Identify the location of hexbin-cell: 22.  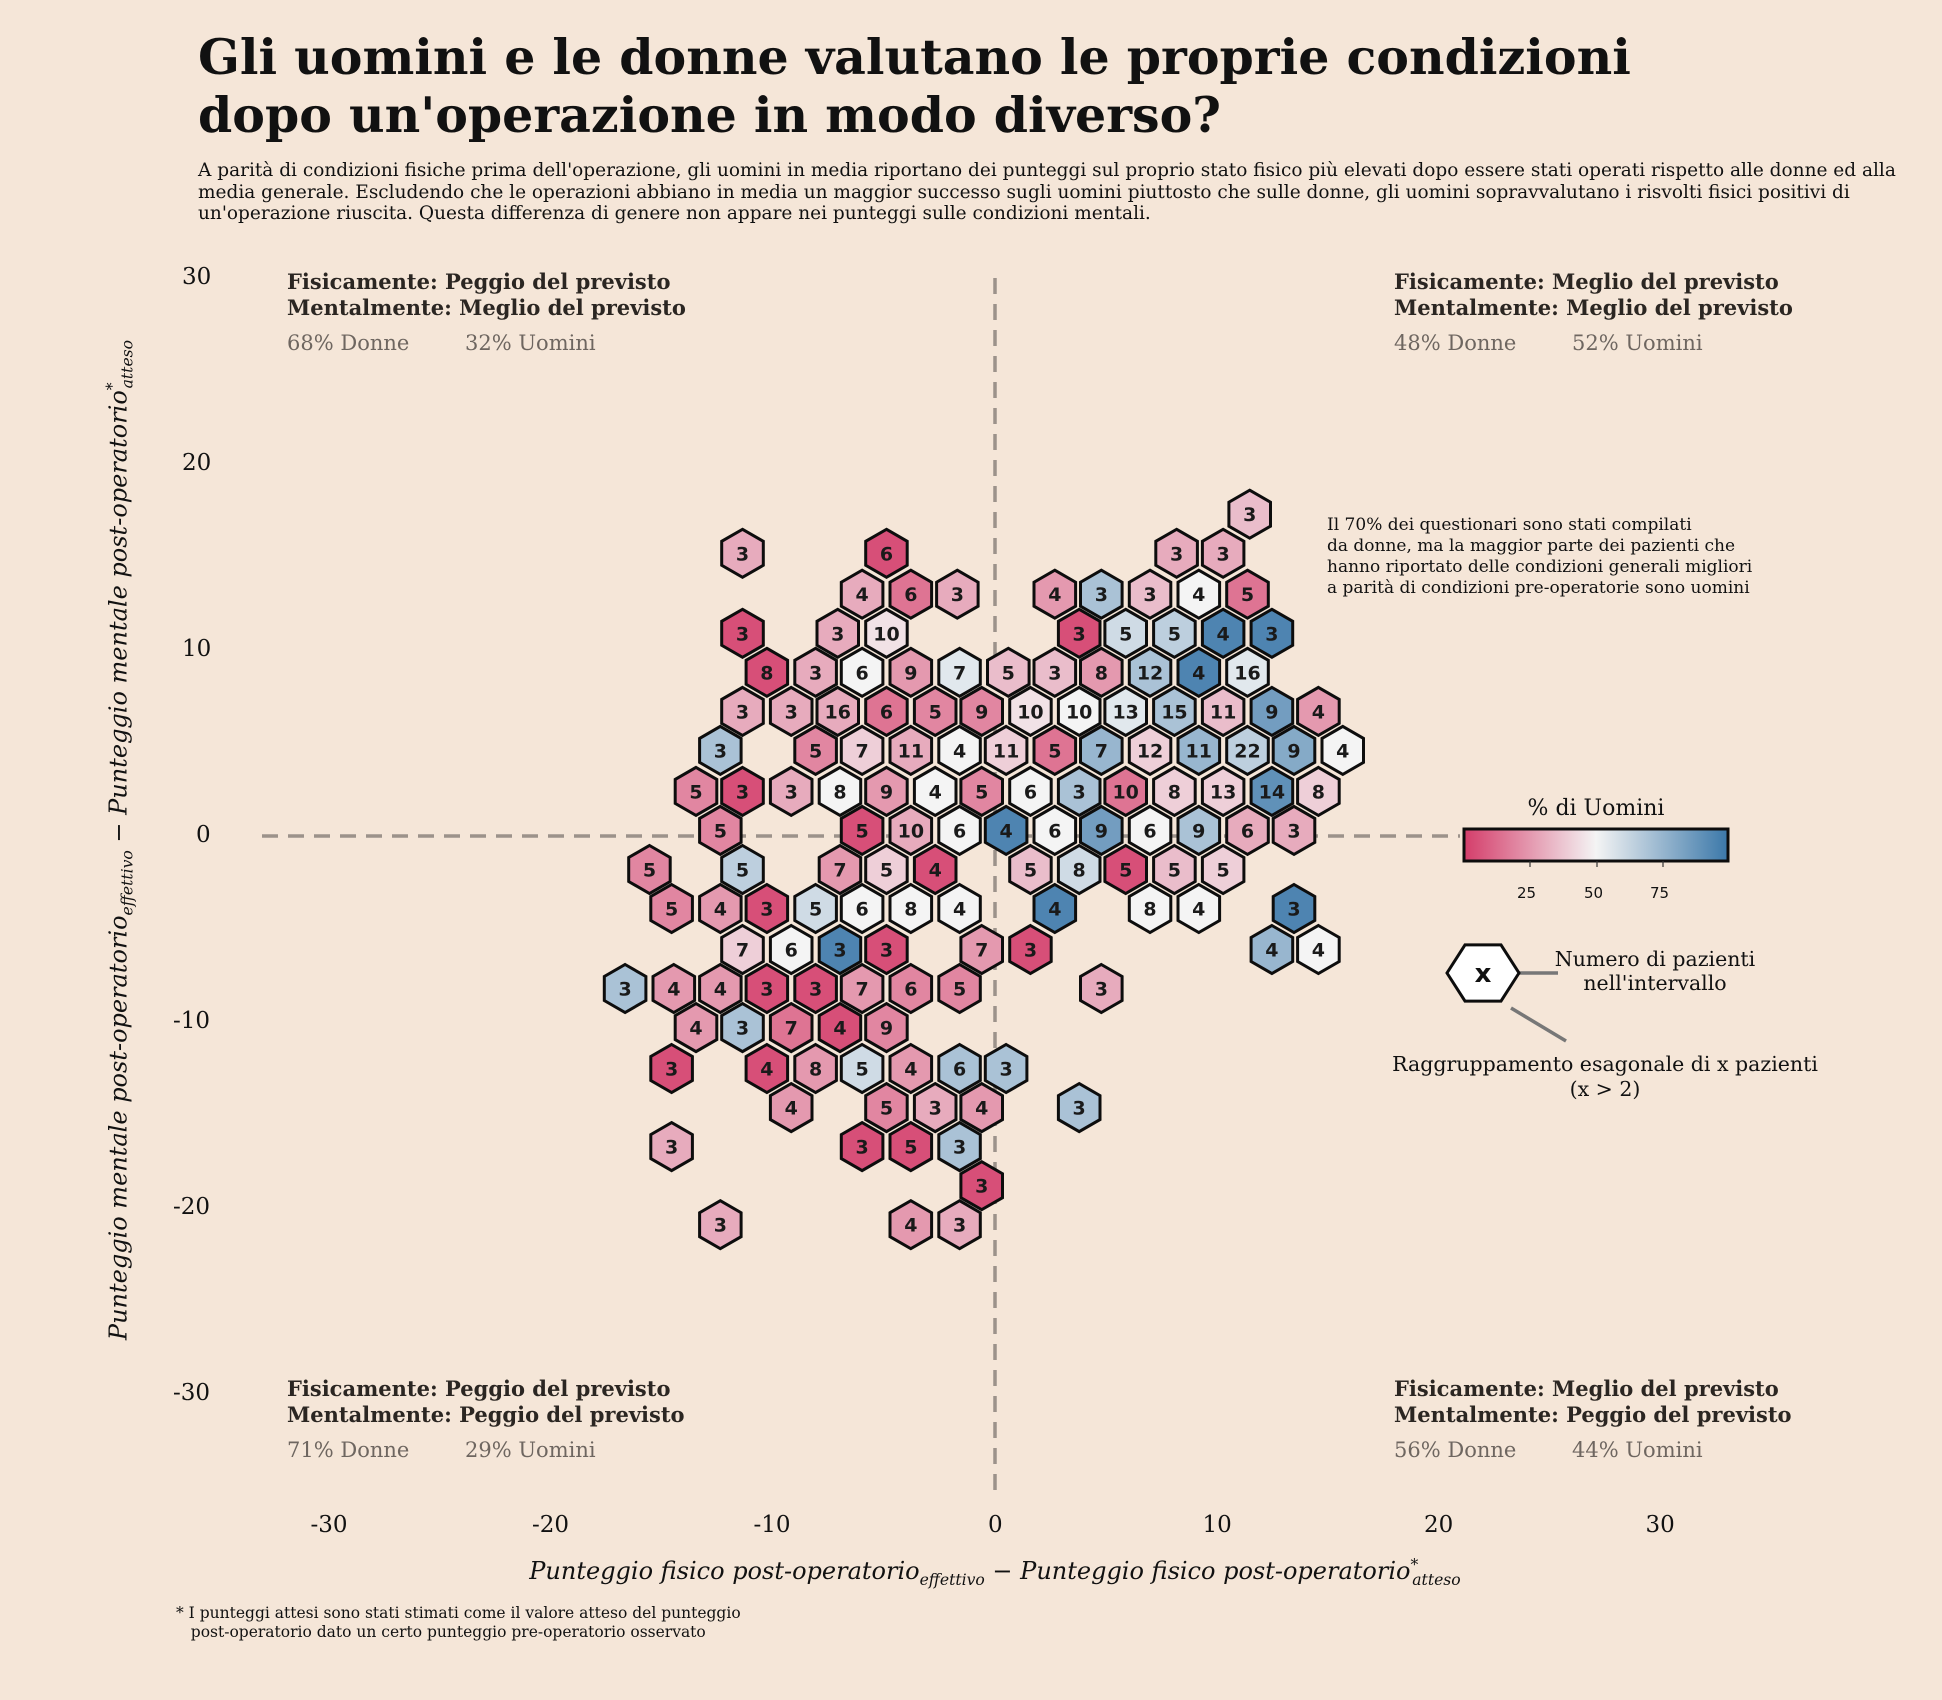
(1247, 750).